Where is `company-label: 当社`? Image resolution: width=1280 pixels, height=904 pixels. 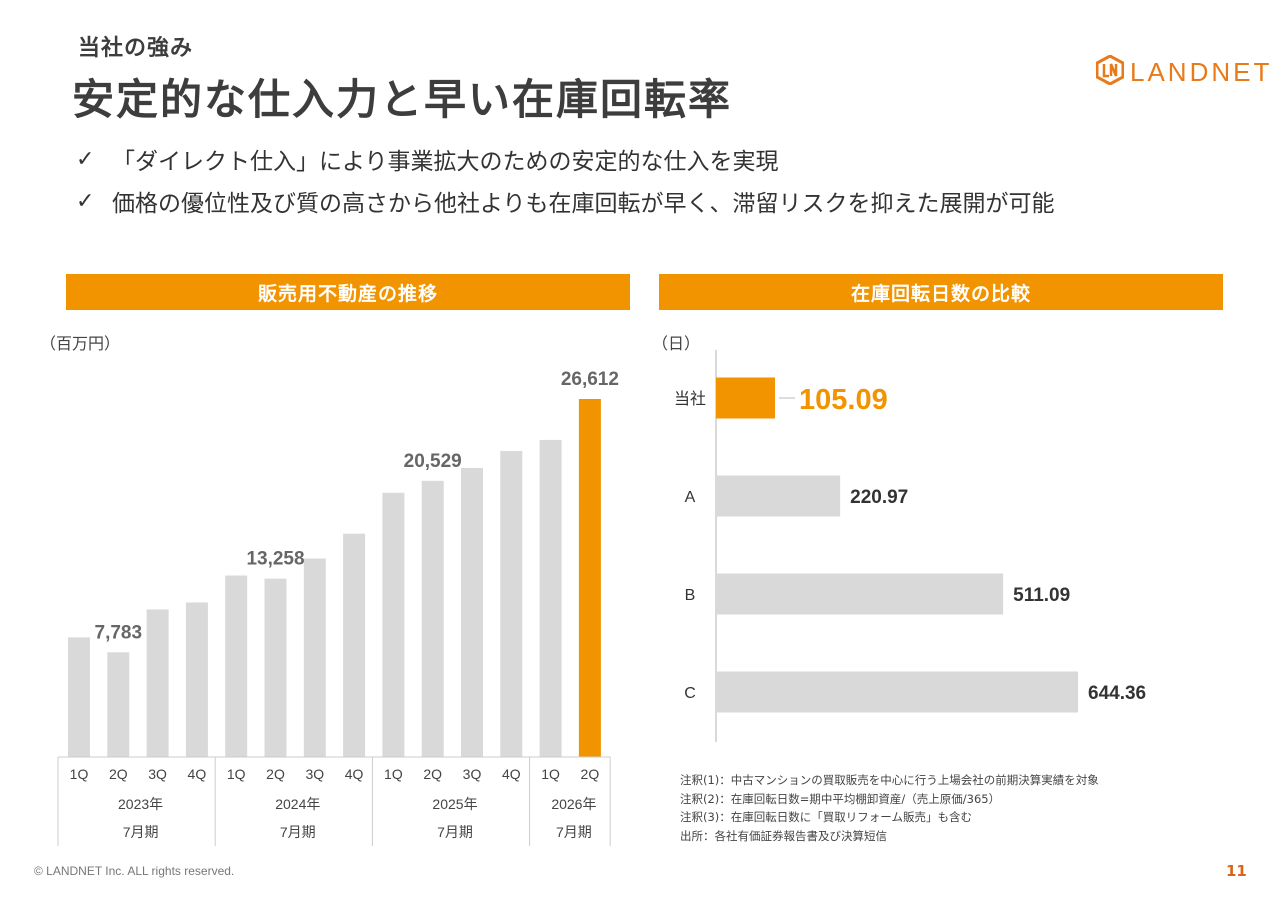 company-label: 当社 is located at coordinates (690, 399).